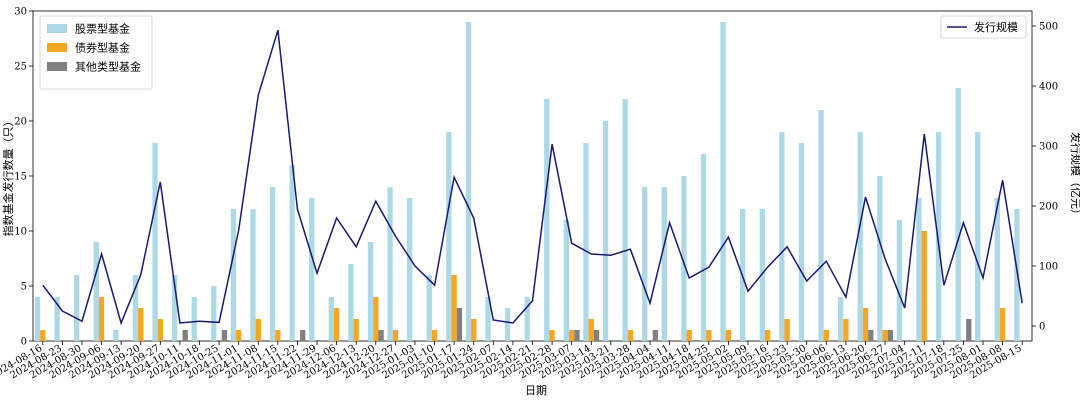 The width and height of the screenshot is (1080, 400). I want to click on right-y-tick-label: 400, so click(1048, 87).